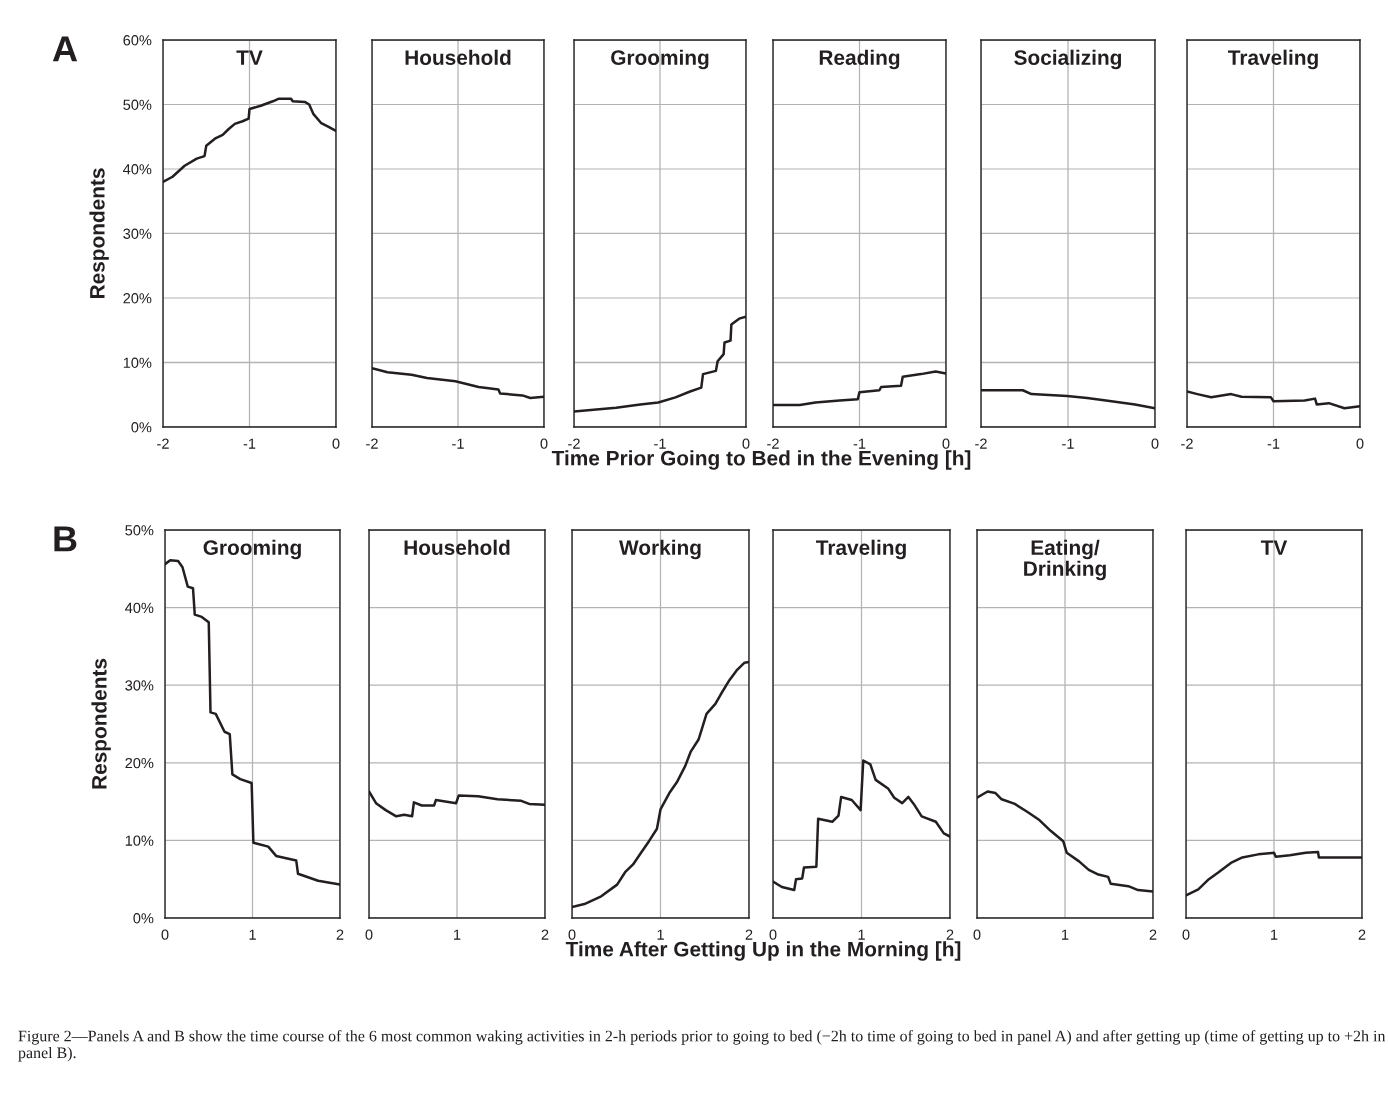 The width and height of the screenshot is (1388, 1095). What do you see at coordinates (660, 549) in the screenshot?
I see `chart-title: Working` at bounding box center [660, 549].